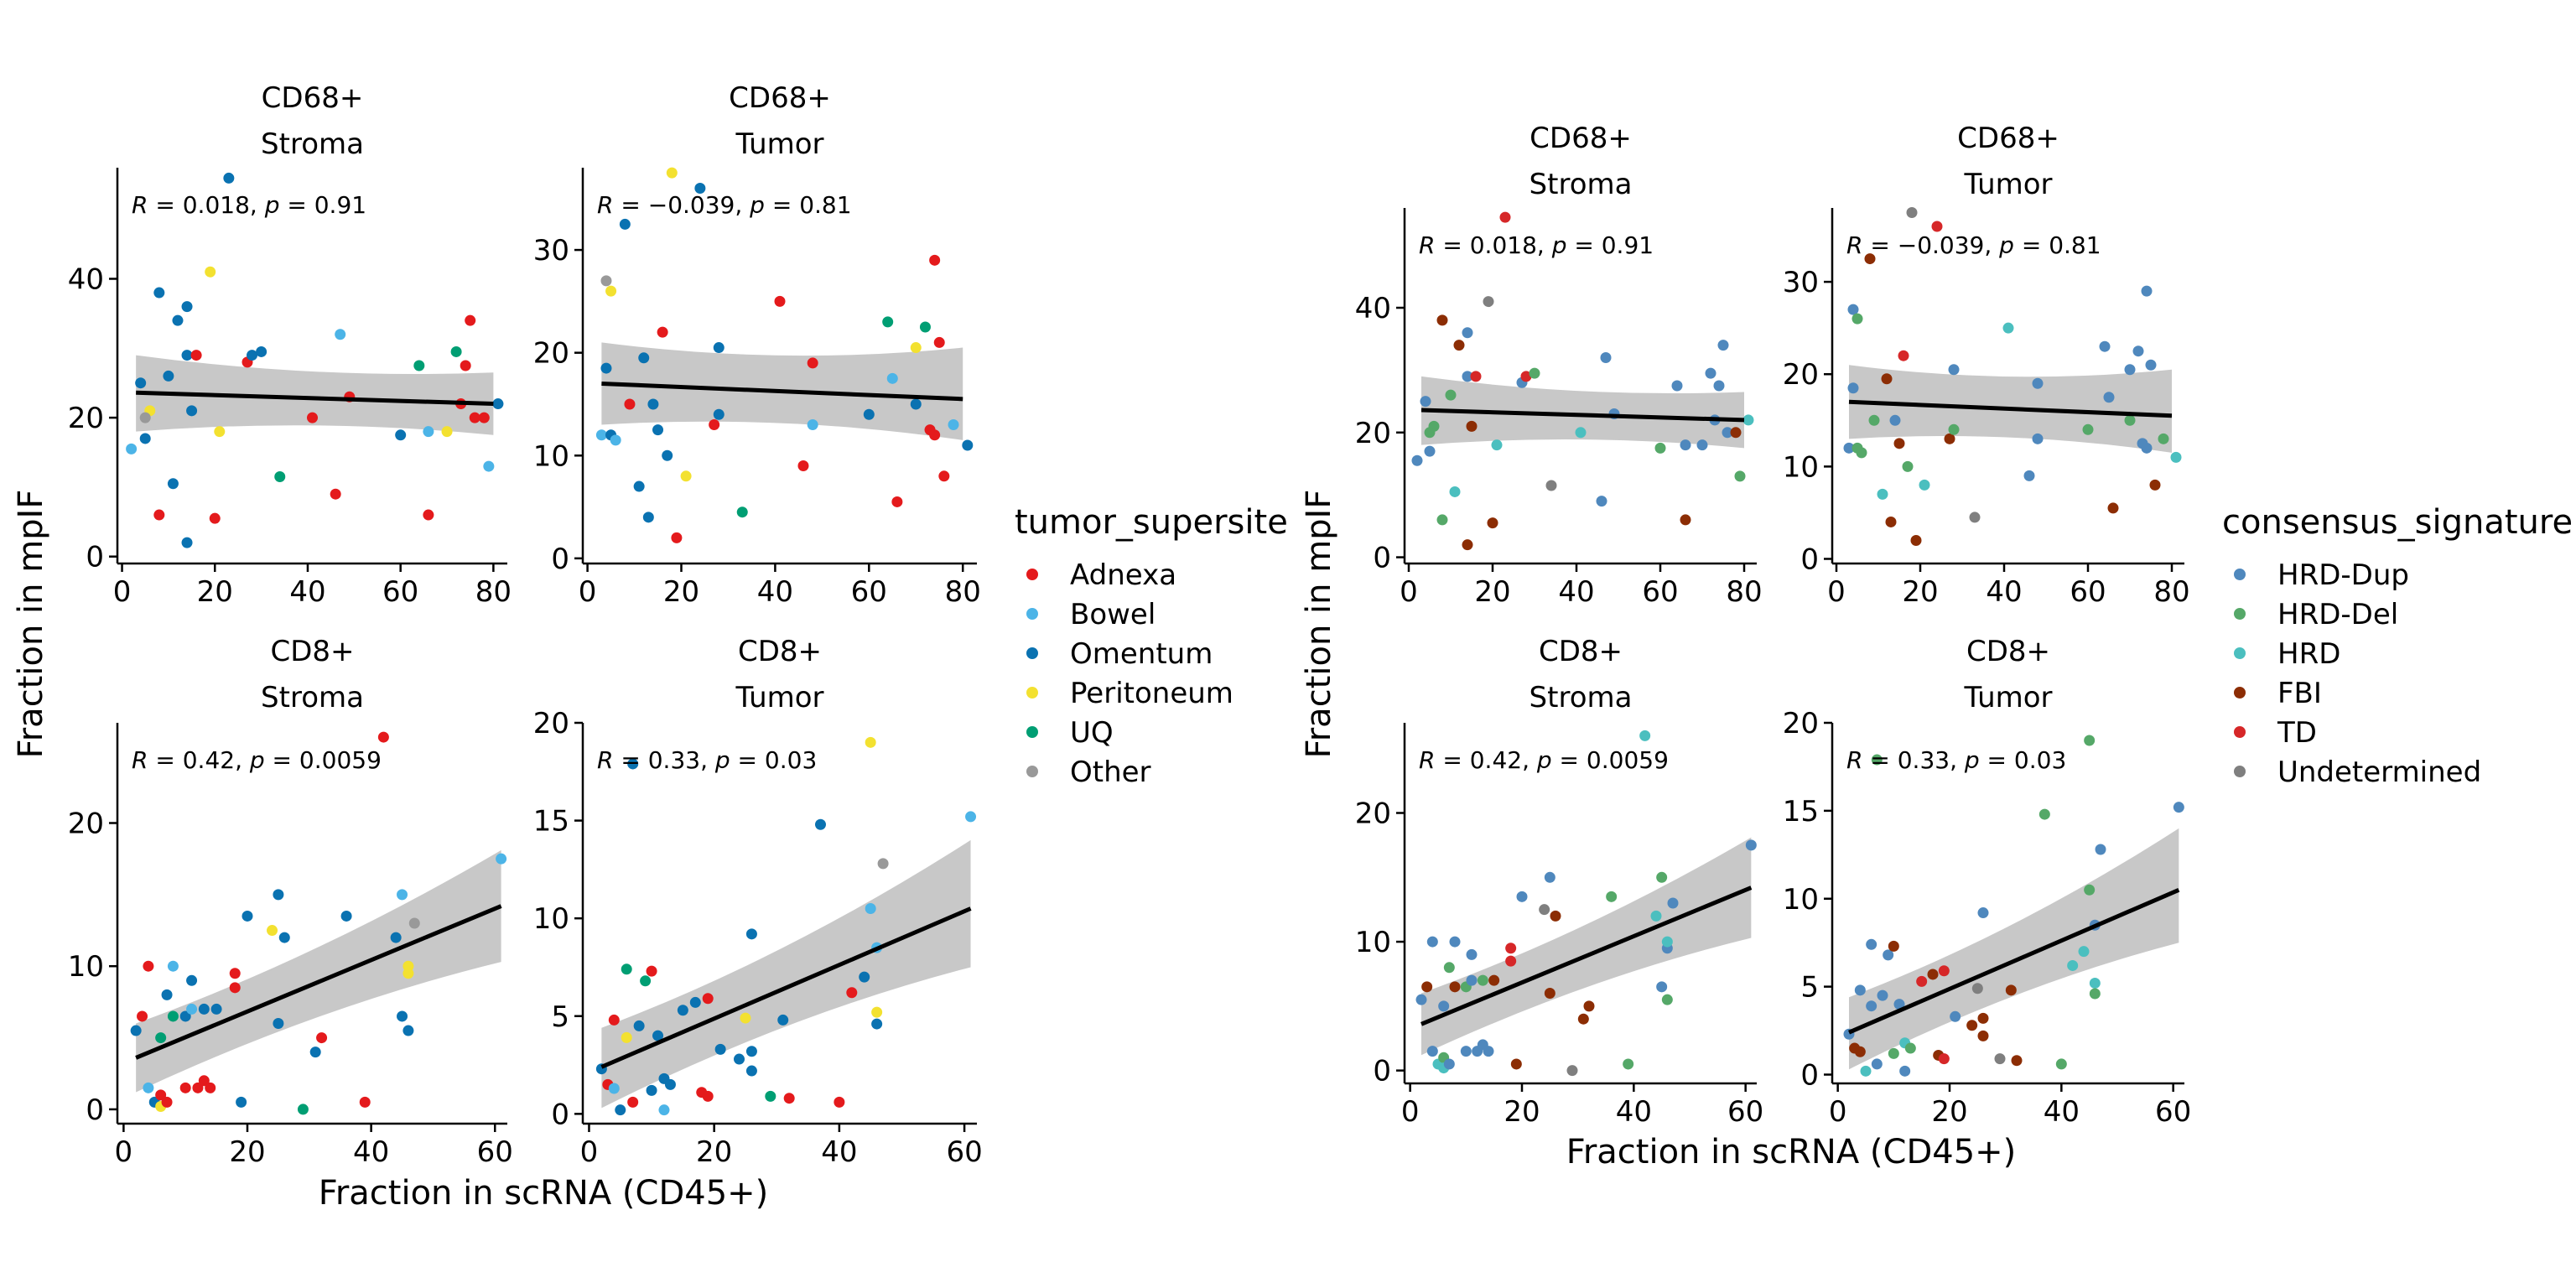  Describe the element at coordinates (2337, 614) in the screenshot. I see `svg-text: HRD-Del` at that location.